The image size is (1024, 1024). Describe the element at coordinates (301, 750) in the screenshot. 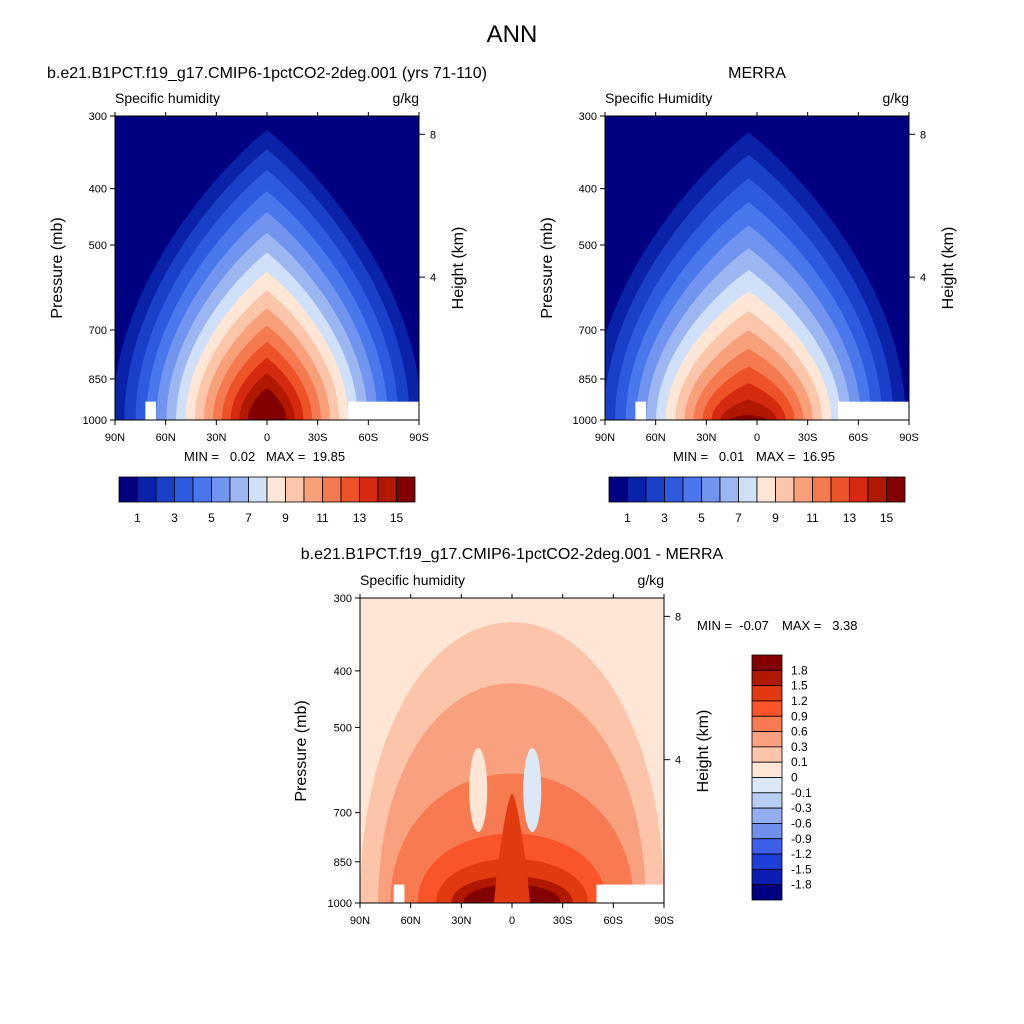

I see `panel-diff-ylabel: Pressure (mb)` at that location.